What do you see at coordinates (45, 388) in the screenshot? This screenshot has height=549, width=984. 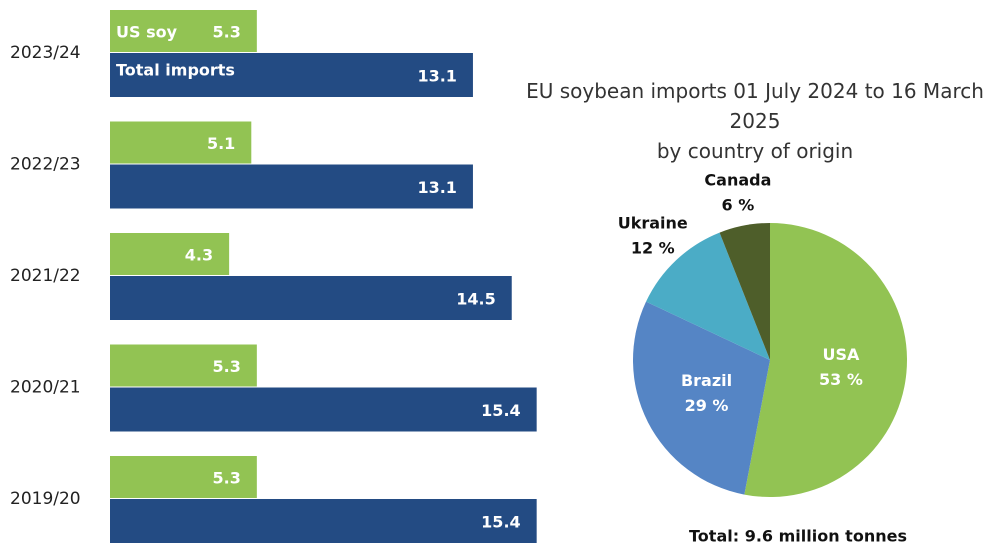 I see `category-label: 2020/21` at bounding box center [45, 388].